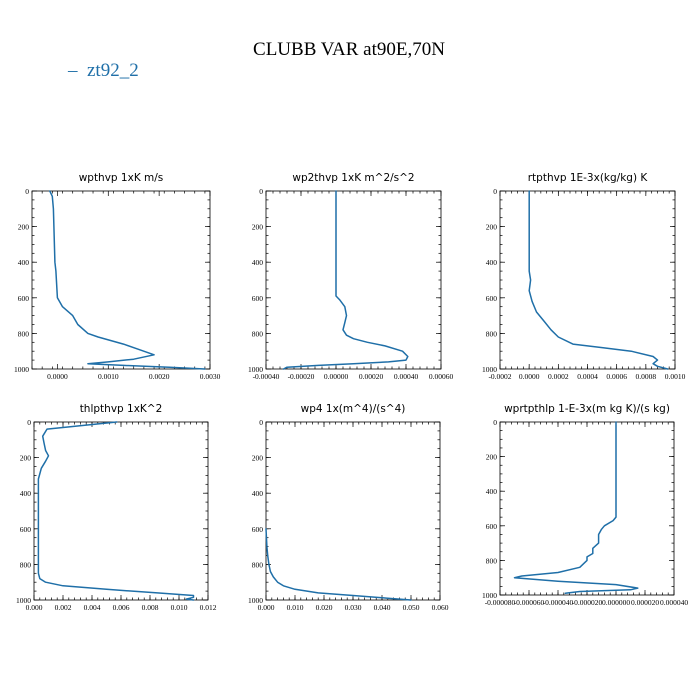  Describe the element at coordinates (353, 178) in the screenshot. I see `panel-title: wp2thvp 1xK m^2/s^2` at that location.